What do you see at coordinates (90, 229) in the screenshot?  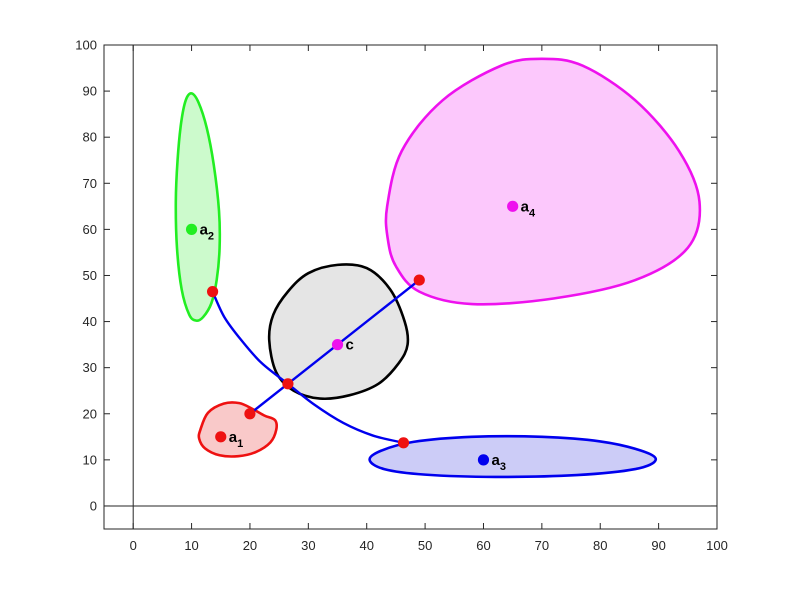 I see `y-tick-label: 60` at bounding box center [90, 229].